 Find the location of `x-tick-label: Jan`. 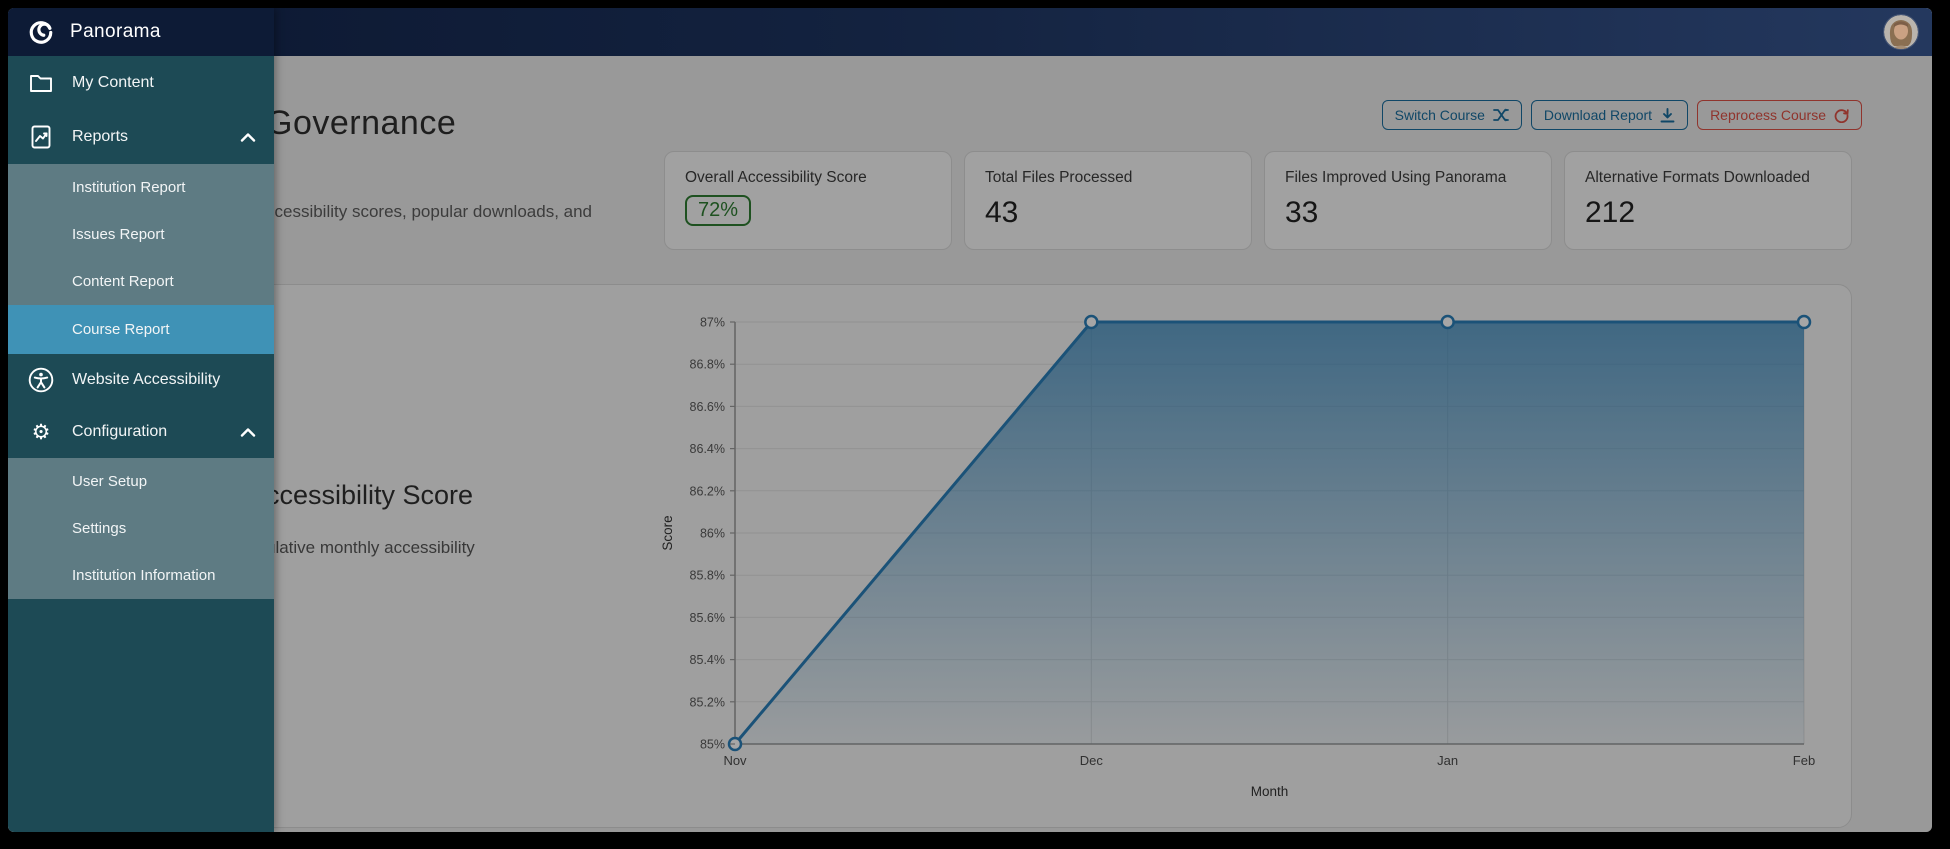

x-tick-label: Jan is located at coordinates (1447, 760).